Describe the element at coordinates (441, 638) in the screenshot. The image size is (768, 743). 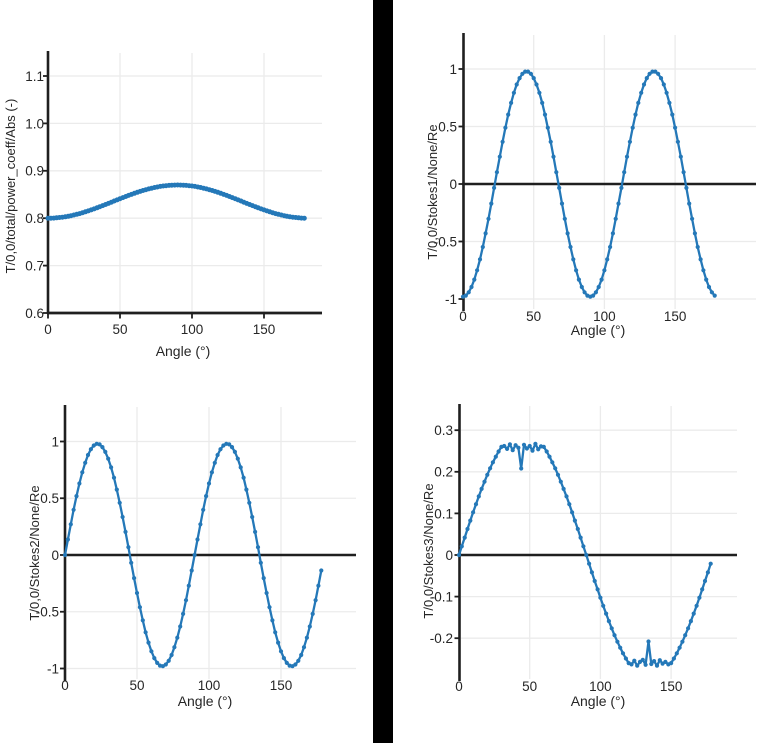
I see `y-tick-label: -0.2` at that location.